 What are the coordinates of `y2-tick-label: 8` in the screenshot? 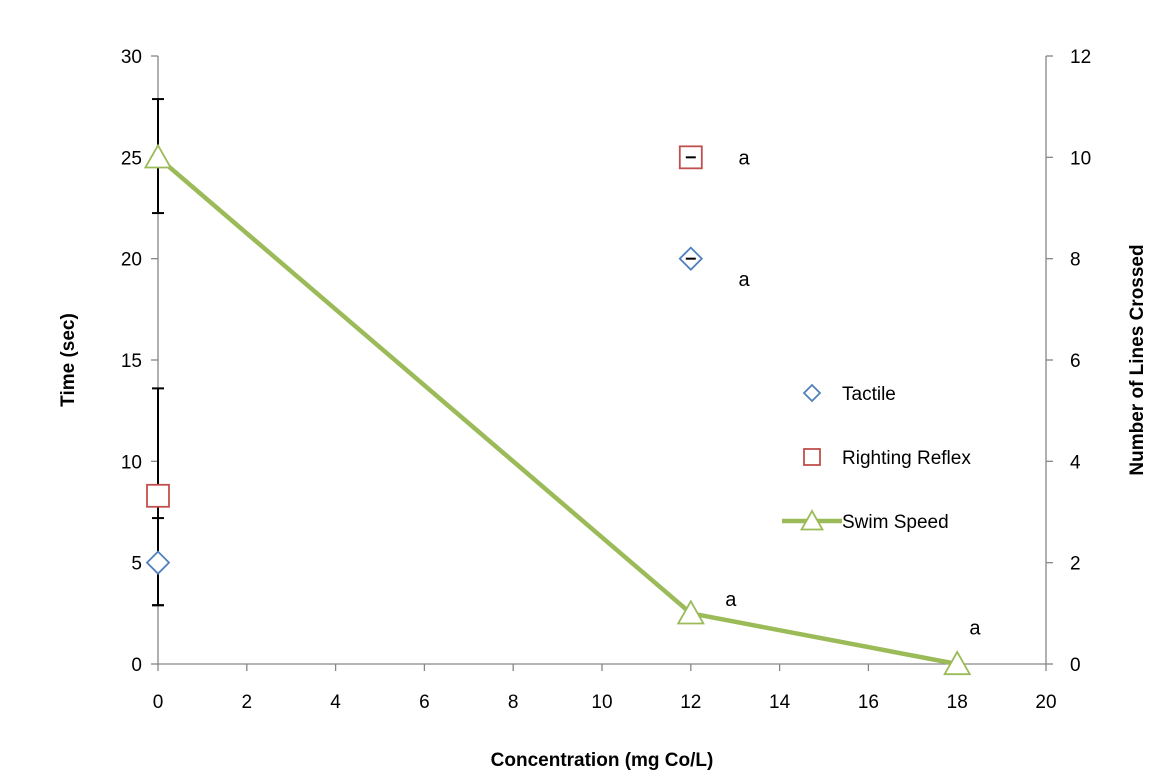 It's located at (1075, 260).